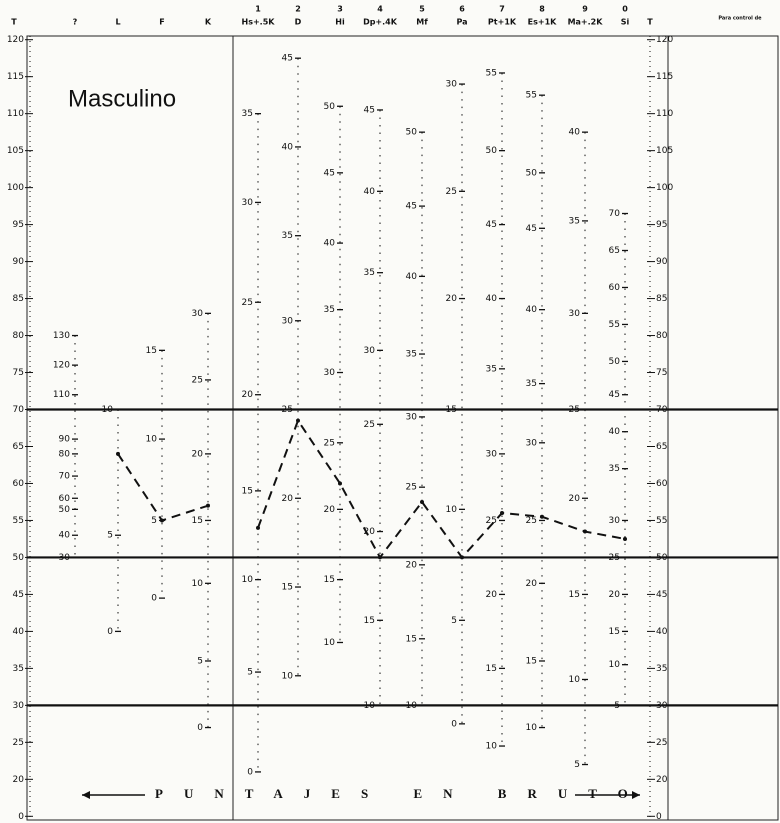  What do you see at coordinates (117, 22) in the screenshot?
I see `x-tick-label: L` at bounding box center [117, 22].